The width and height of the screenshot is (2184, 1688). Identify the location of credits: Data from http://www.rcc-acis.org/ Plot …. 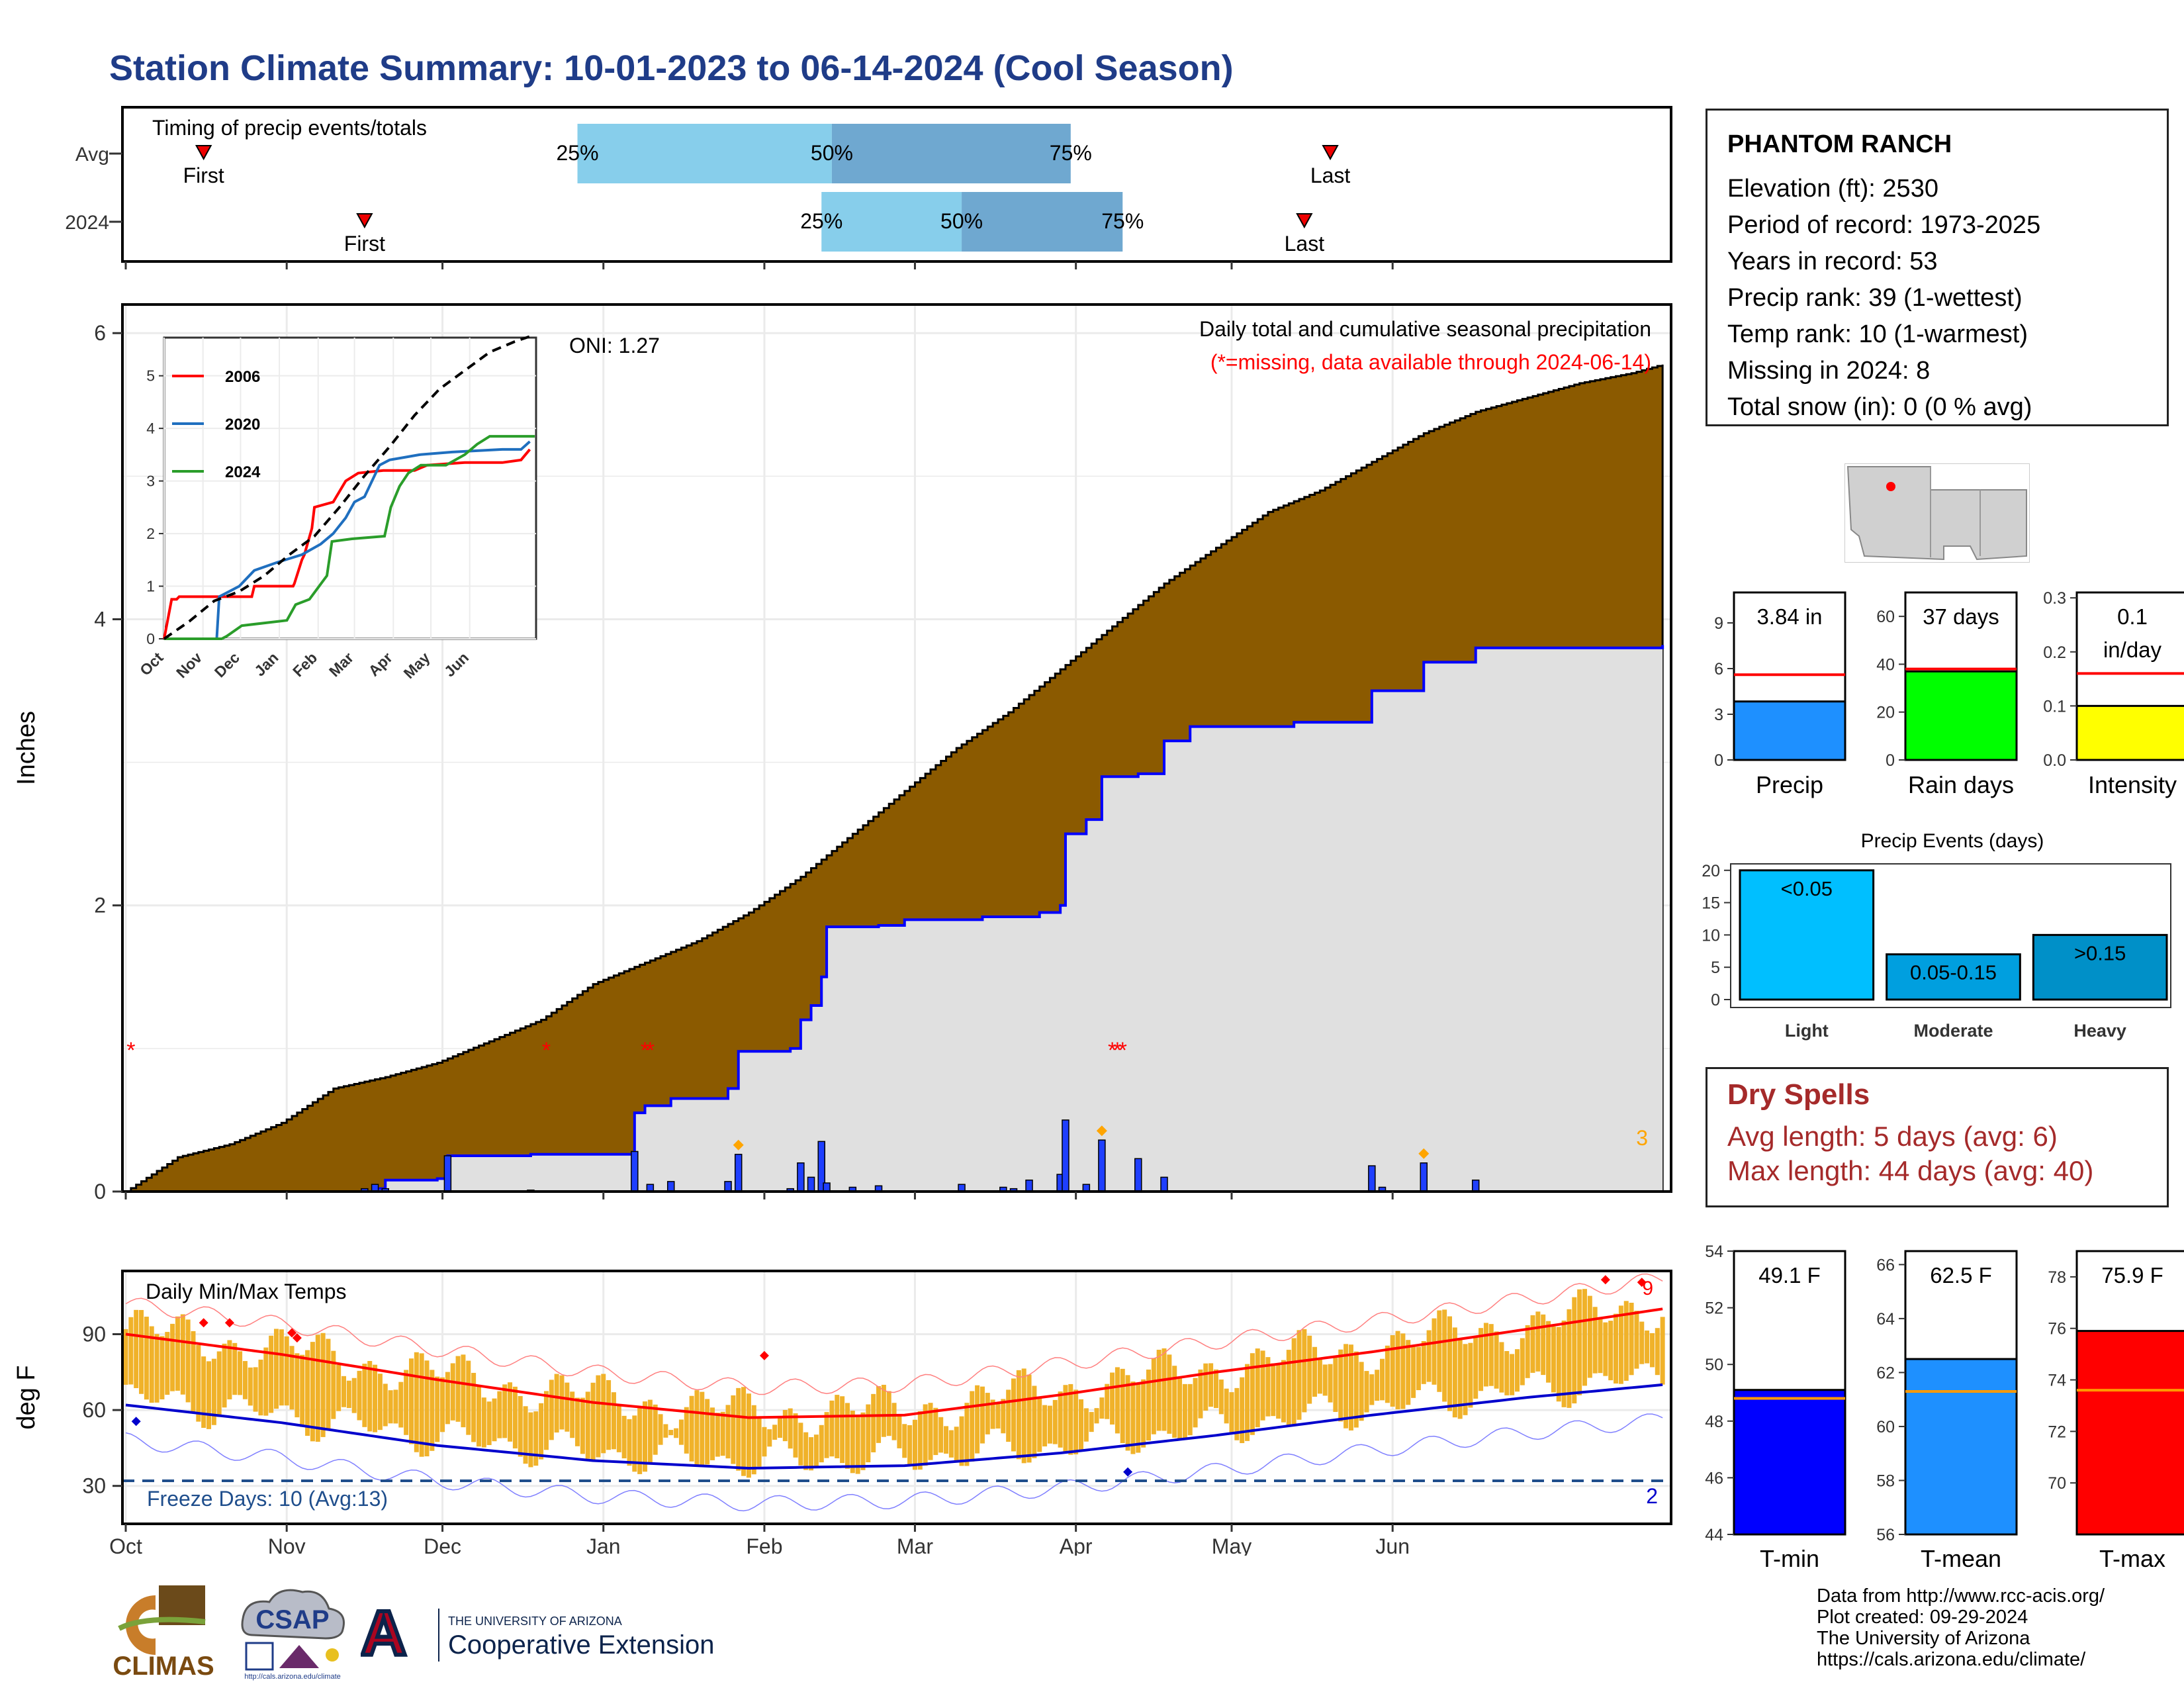
(1961, 1627).